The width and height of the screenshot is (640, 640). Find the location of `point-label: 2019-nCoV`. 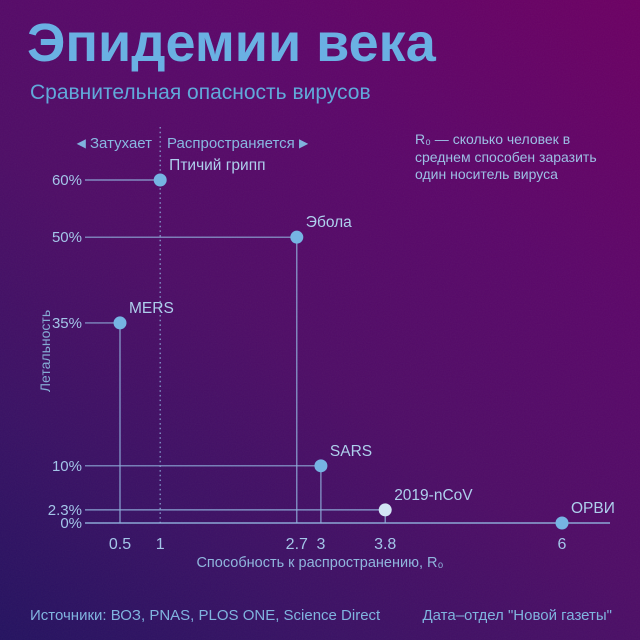

point-label: 2019-nCoV is located at coordinates (433, 495).